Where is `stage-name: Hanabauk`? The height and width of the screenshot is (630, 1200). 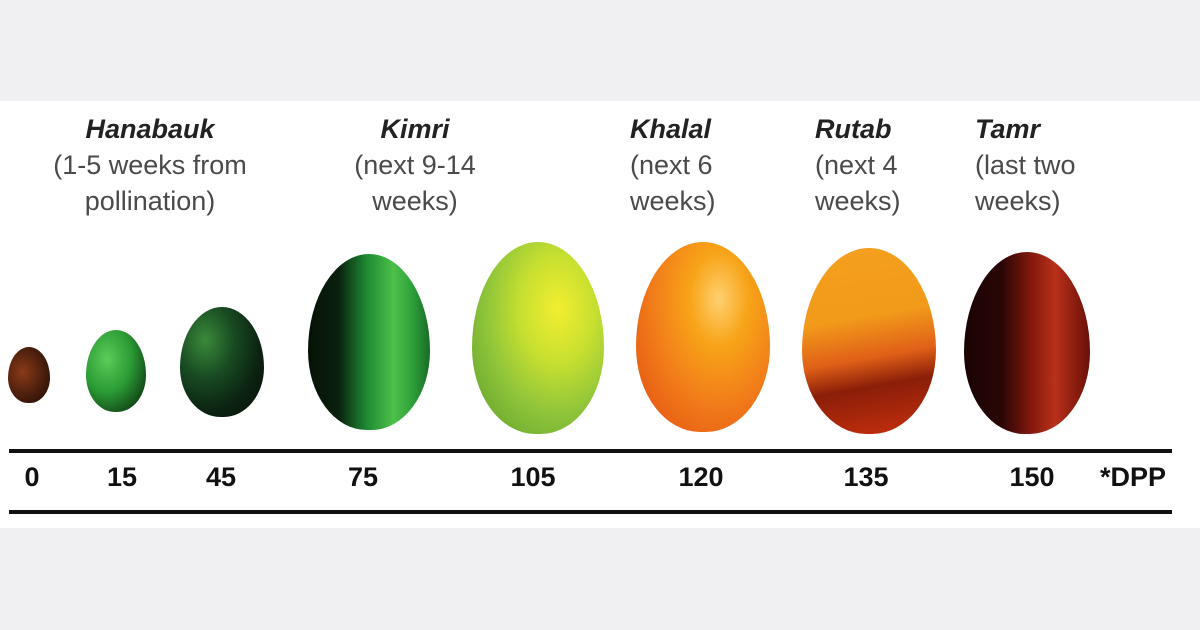 stage-name: Hanabauk is located at coordinates (150, 129).